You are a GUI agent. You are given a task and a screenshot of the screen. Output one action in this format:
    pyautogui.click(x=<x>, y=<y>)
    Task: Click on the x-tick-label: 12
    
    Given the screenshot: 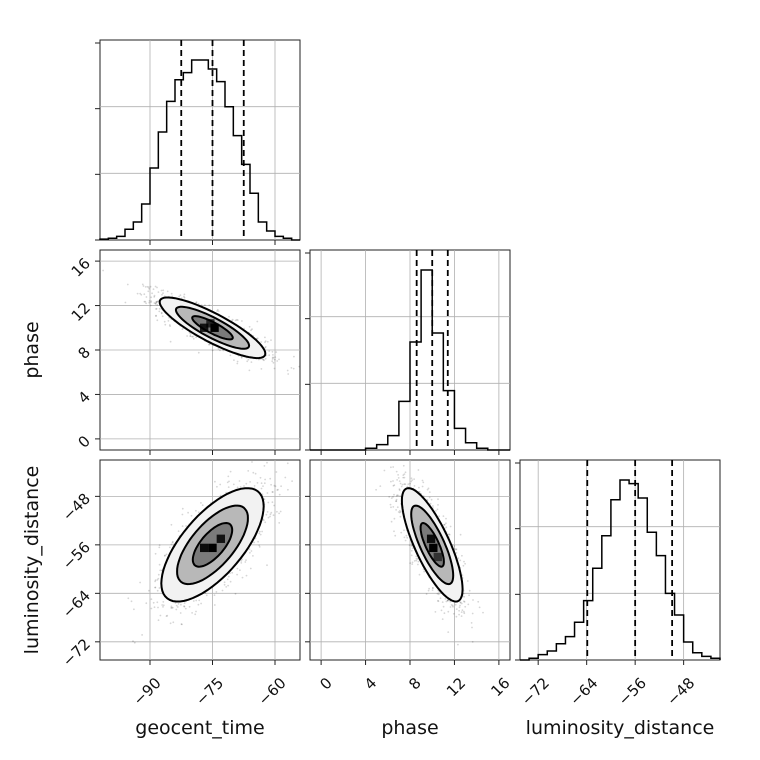 What is the action you would take?
    pyautogui.click(x=456, y=687)
    